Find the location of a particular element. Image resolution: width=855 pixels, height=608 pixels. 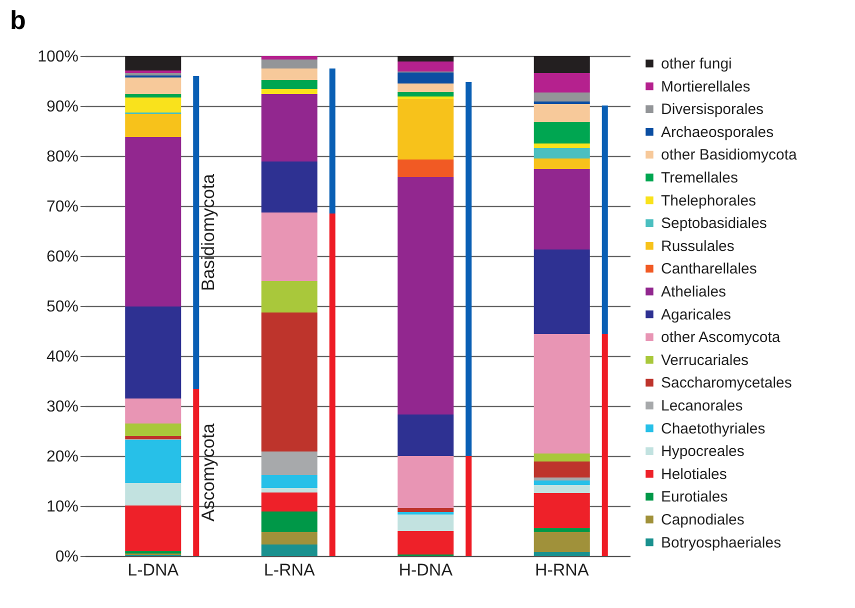

legend-label: Tremellales is located at coordinates (699, 178).